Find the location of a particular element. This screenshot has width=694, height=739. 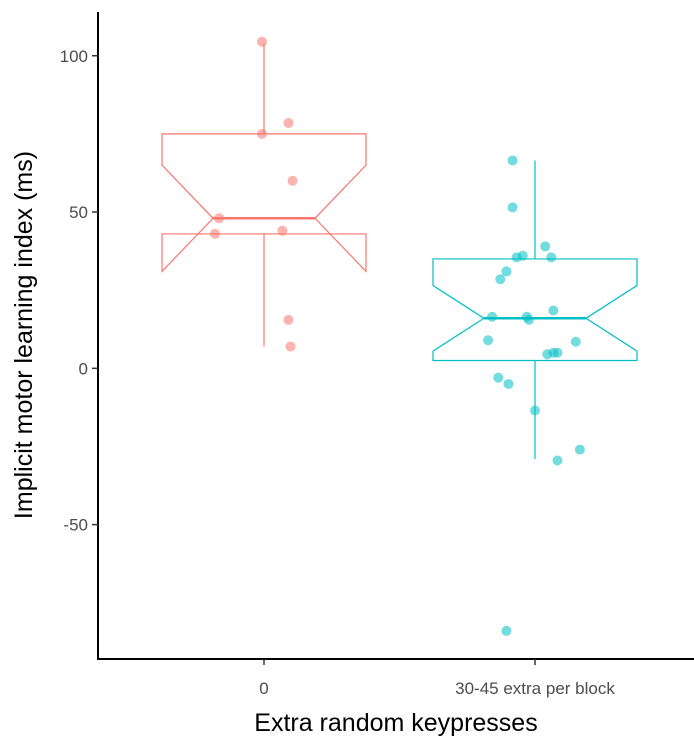

x-tick-label: 0 is located at coordinates (263, 688).